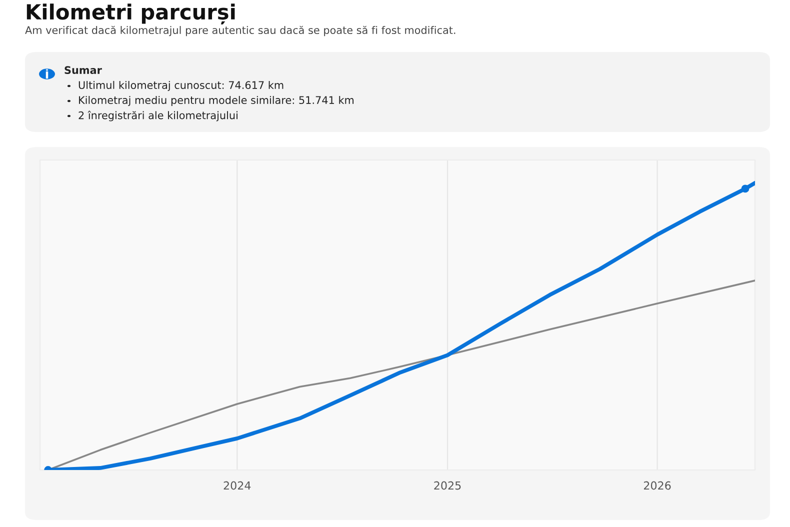 The width and height of the screenshot is (790, 527). What do you see at coordinates (240, 31) in the screenshot?
I see `chart-subtitle: Am verificat dacă kilometrajul pare autentic sau dacă se poate să fi fost modificat.` at bounding box center [240, 31].